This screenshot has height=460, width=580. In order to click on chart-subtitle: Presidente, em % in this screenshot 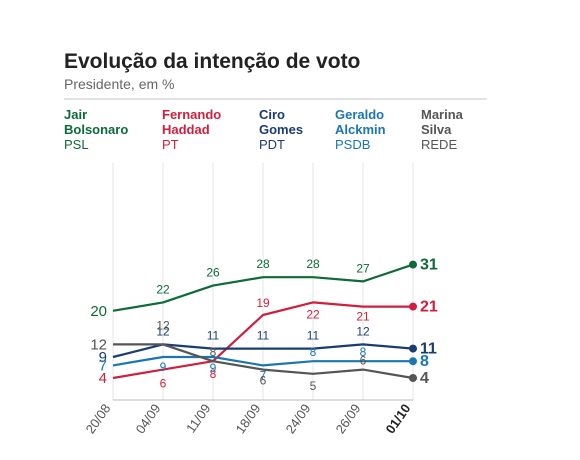, I will do `click(119, 84)`.